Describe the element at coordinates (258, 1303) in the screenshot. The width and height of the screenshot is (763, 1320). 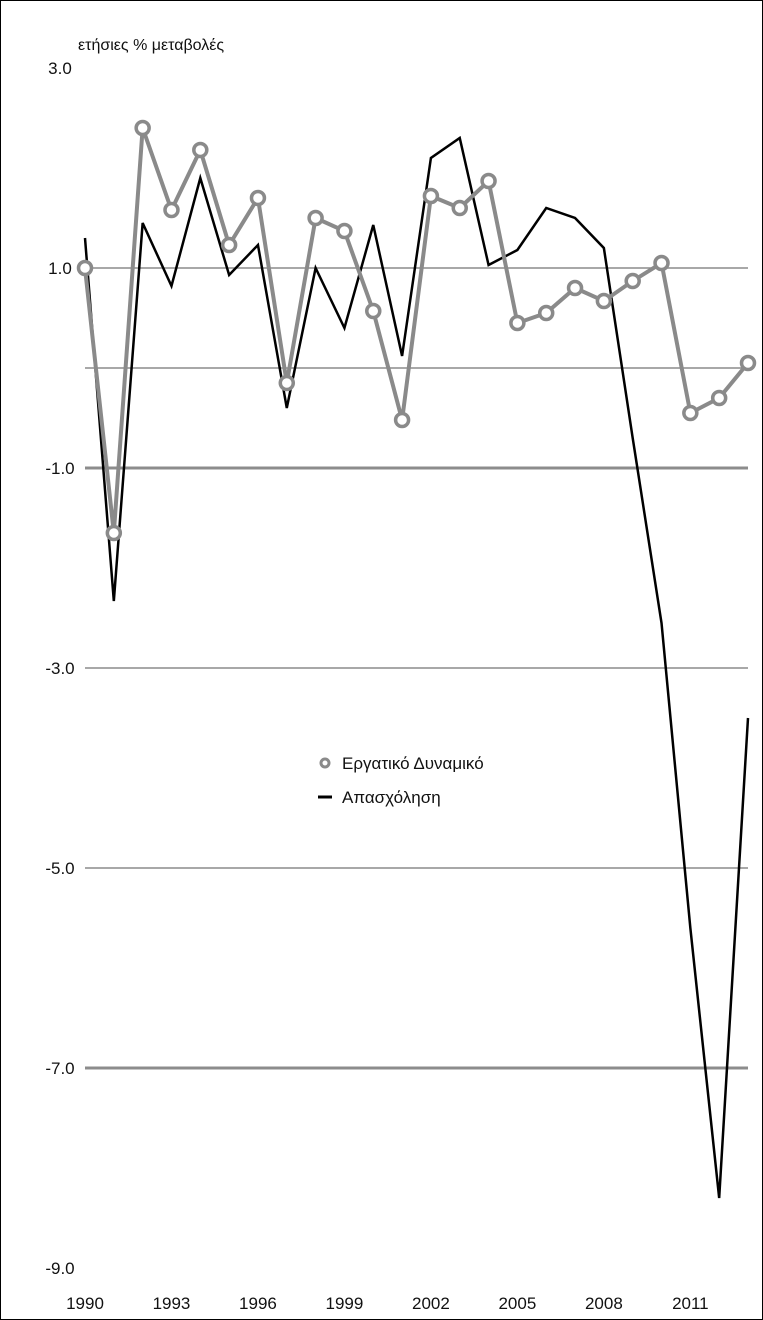
I see `x-tick-label: 1996` at that location.